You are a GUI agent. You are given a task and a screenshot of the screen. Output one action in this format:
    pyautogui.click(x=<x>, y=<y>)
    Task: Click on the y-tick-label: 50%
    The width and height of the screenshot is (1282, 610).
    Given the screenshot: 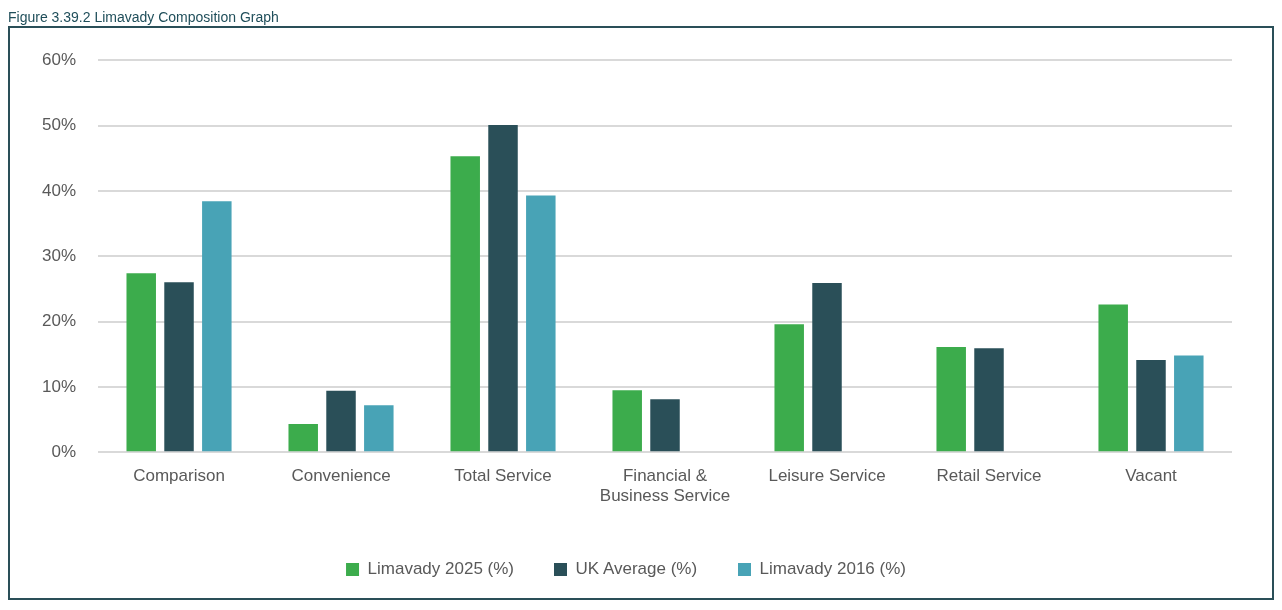 What is the action you would take?
    pyautogui.click(x=59, y=125)
    